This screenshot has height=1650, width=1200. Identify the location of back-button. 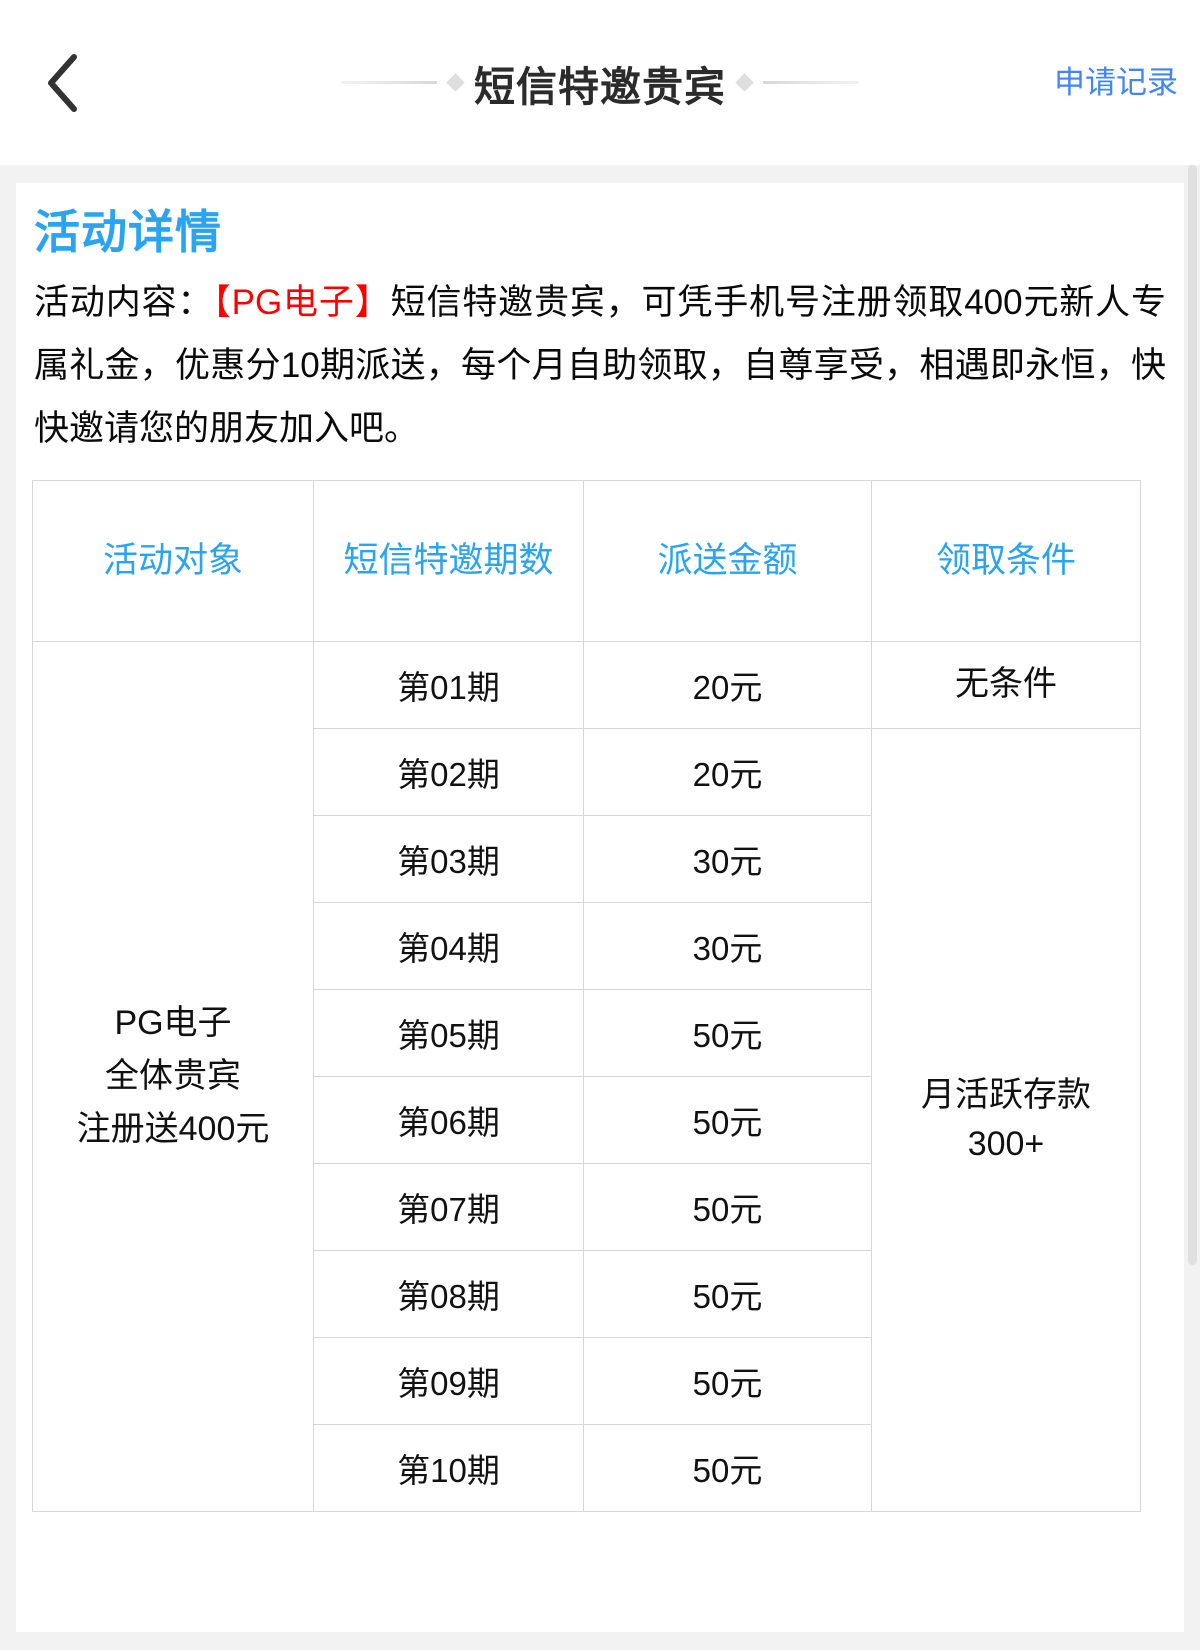
(63, 83).